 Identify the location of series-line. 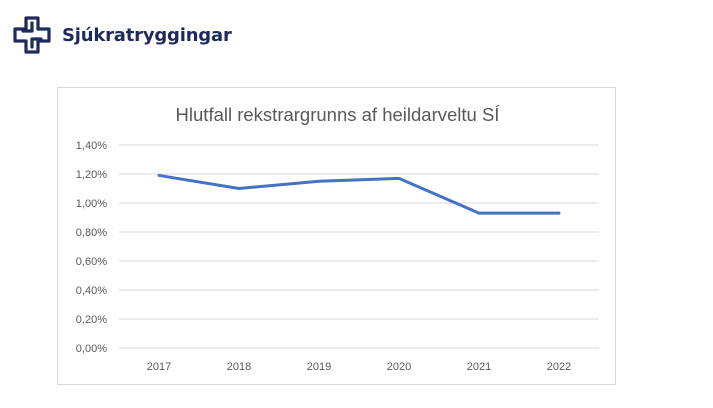
(359, 194).